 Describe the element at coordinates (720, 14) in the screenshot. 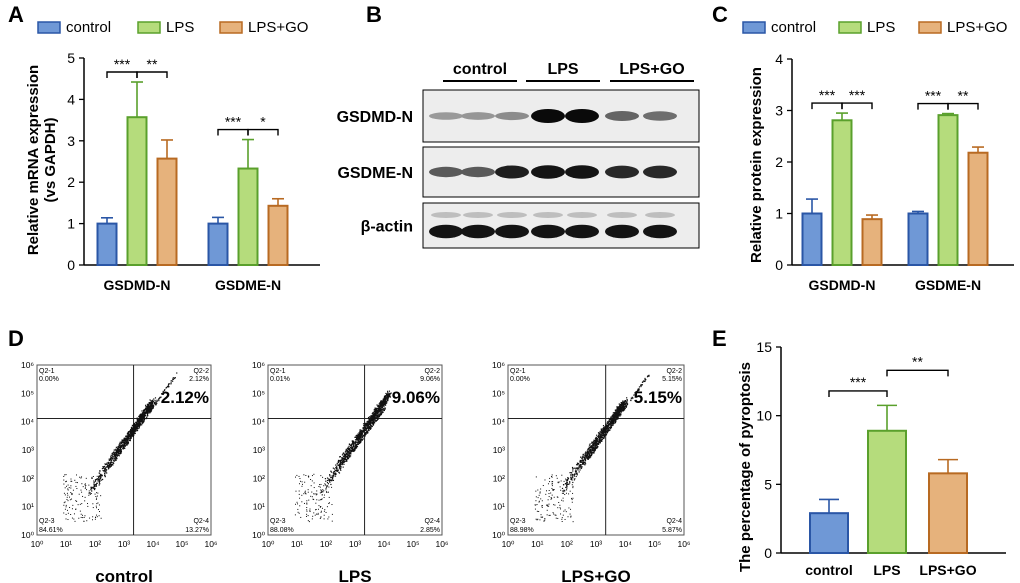

I see `panel-label-c: C` at that location.